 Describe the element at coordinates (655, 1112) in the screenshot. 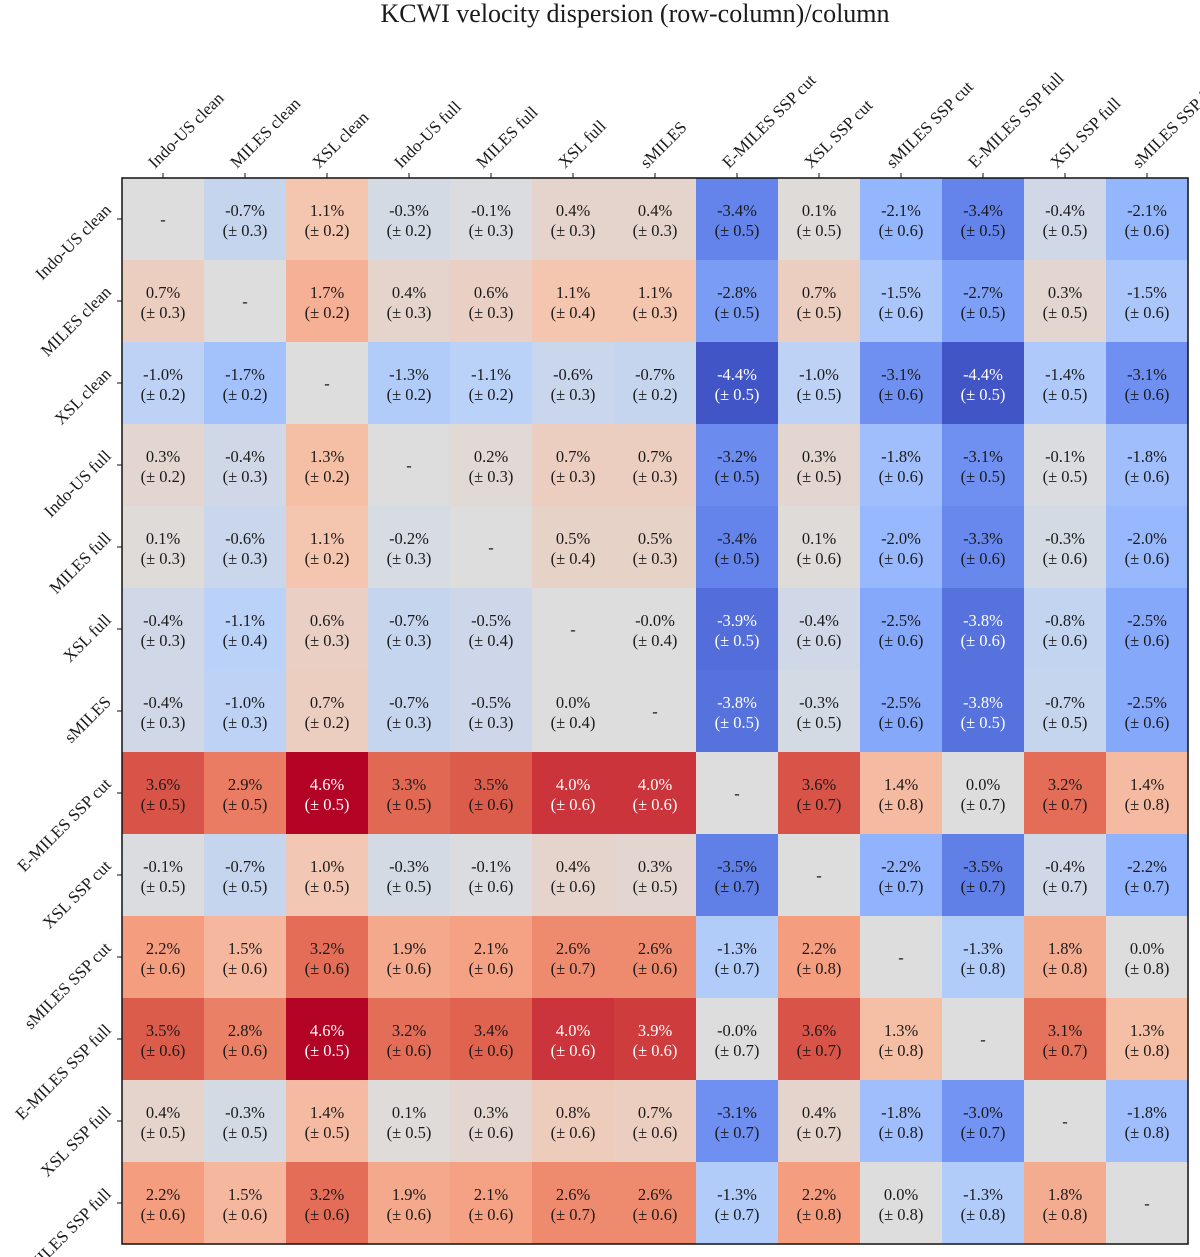

I see `cell-value-label: 0.7%` at that location.